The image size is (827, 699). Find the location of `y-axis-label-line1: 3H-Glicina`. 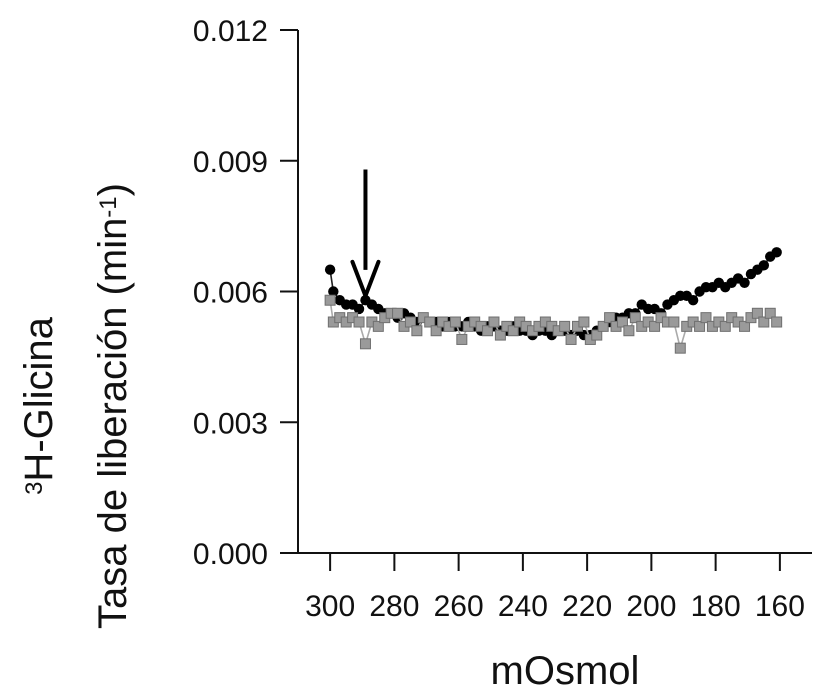

y-axis-label-line1: 3H-Glicina is located at coordinates (39, 405).